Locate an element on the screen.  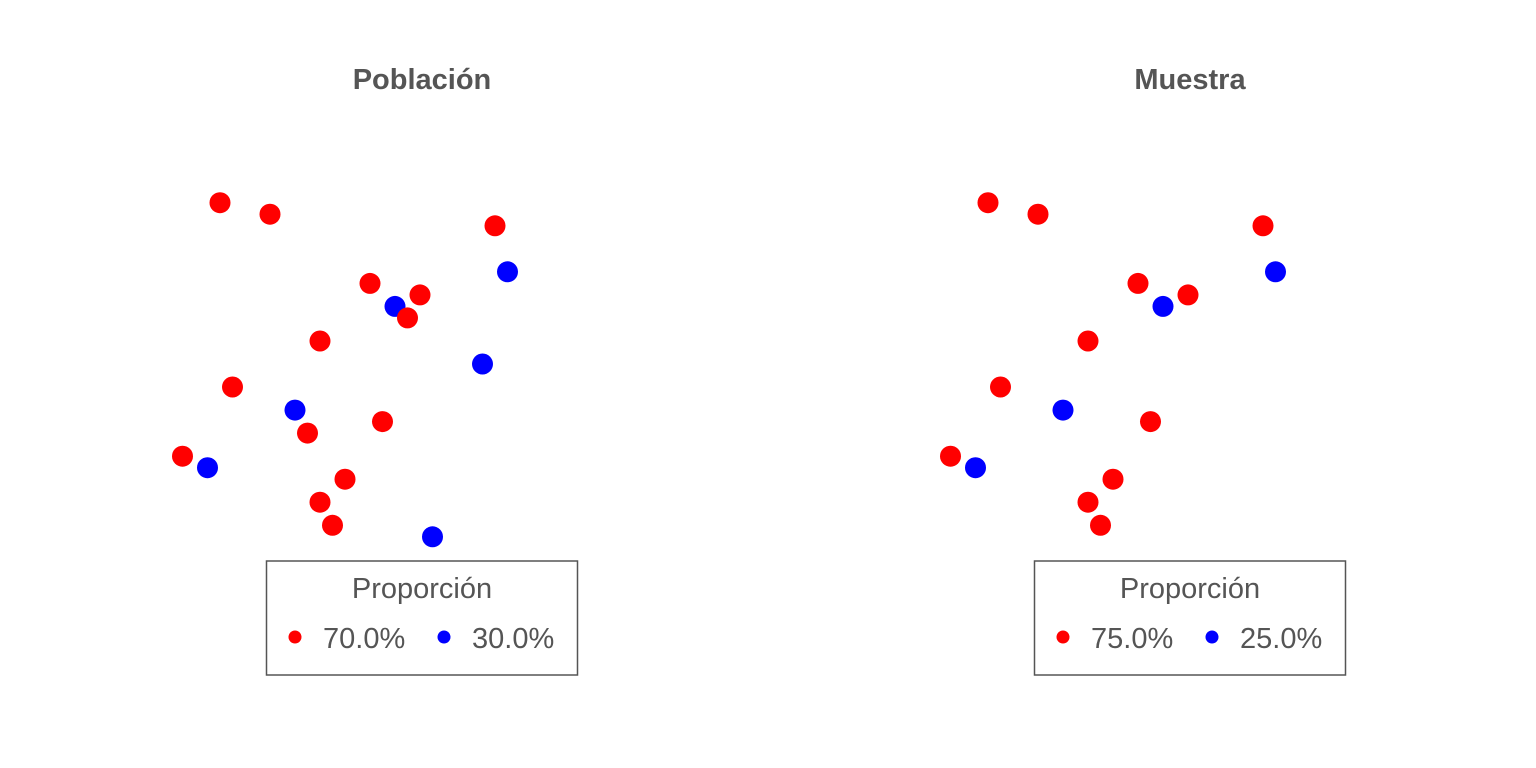
panel-title: Población is located at coordinates (422, 80).